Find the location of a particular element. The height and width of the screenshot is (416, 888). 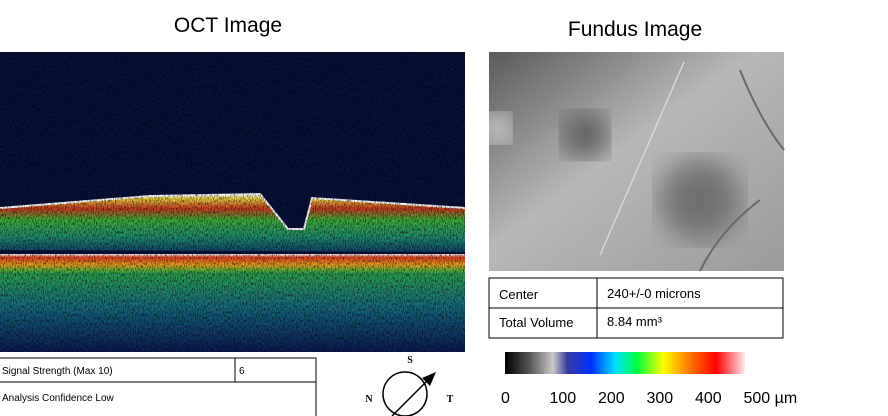

compass-label: T is located at coordinates (450, 399).